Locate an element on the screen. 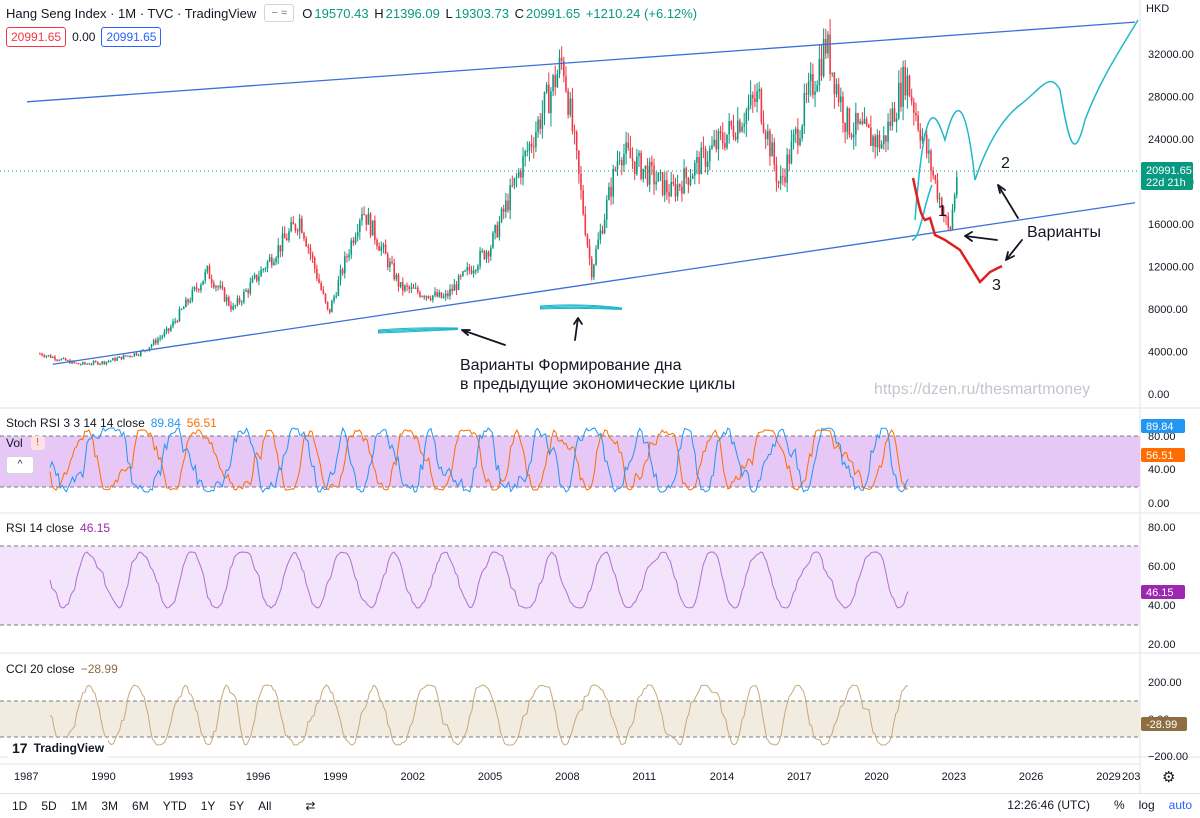 The width and height of the screenshot is (1200, 818). warning-icon: ! is located at coordinates (37, 443).